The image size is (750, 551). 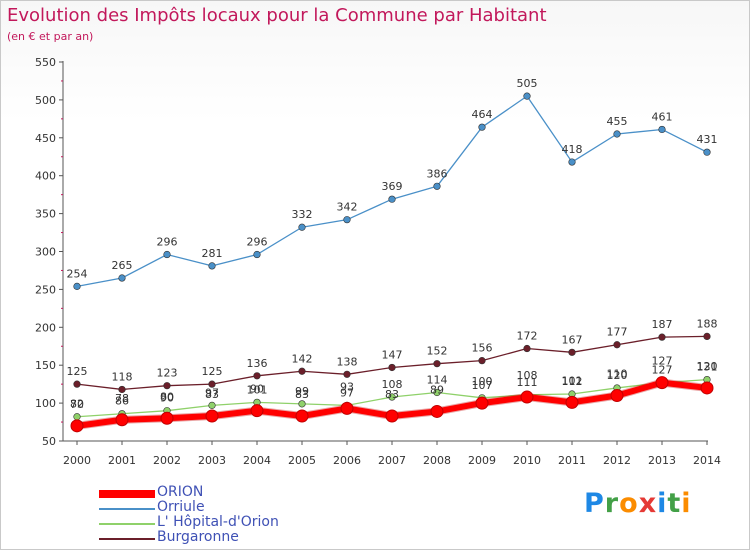 I want to click on data-label: 80, so click(x=167, y=396).